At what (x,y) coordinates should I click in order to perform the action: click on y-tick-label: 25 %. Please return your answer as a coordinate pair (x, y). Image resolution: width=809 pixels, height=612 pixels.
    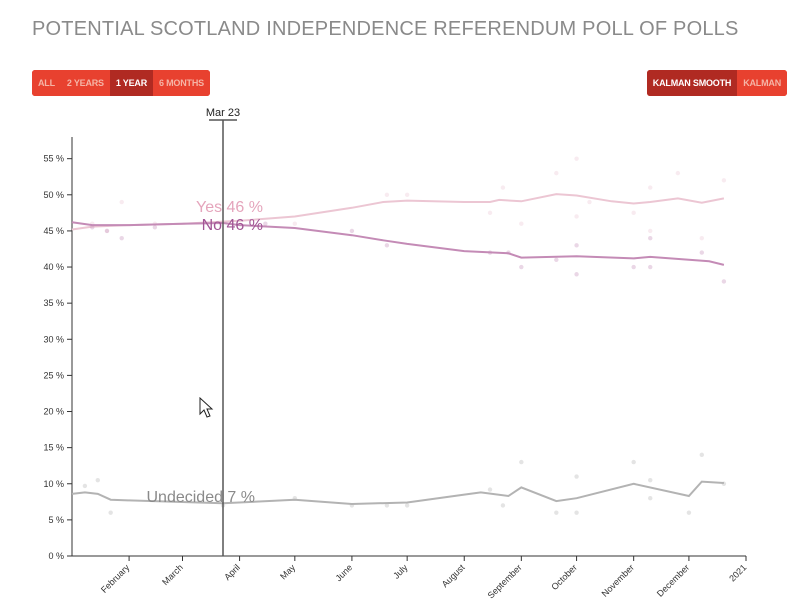
    Looking at the image, I should click on (53, 375).